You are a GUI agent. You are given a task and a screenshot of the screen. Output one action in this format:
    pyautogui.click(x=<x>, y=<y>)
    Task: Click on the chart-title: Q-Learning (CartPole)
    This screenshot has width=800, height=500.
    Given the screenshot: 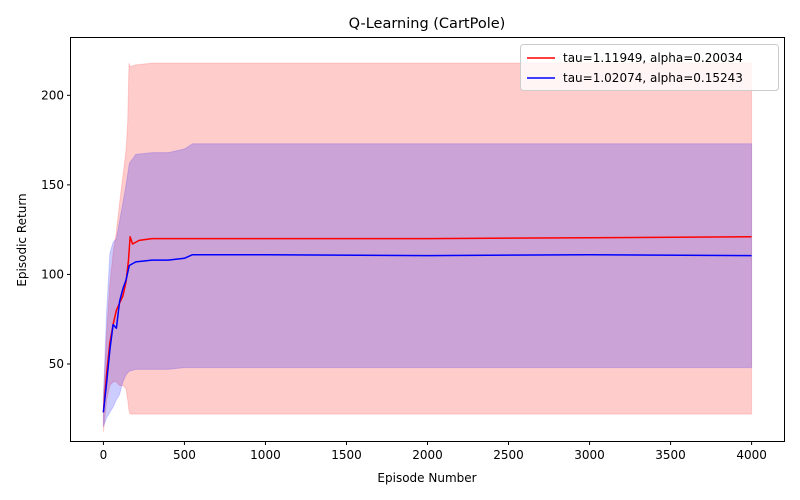 What is the action you would take?
    pyautogui.click(x=427, y=24)
    